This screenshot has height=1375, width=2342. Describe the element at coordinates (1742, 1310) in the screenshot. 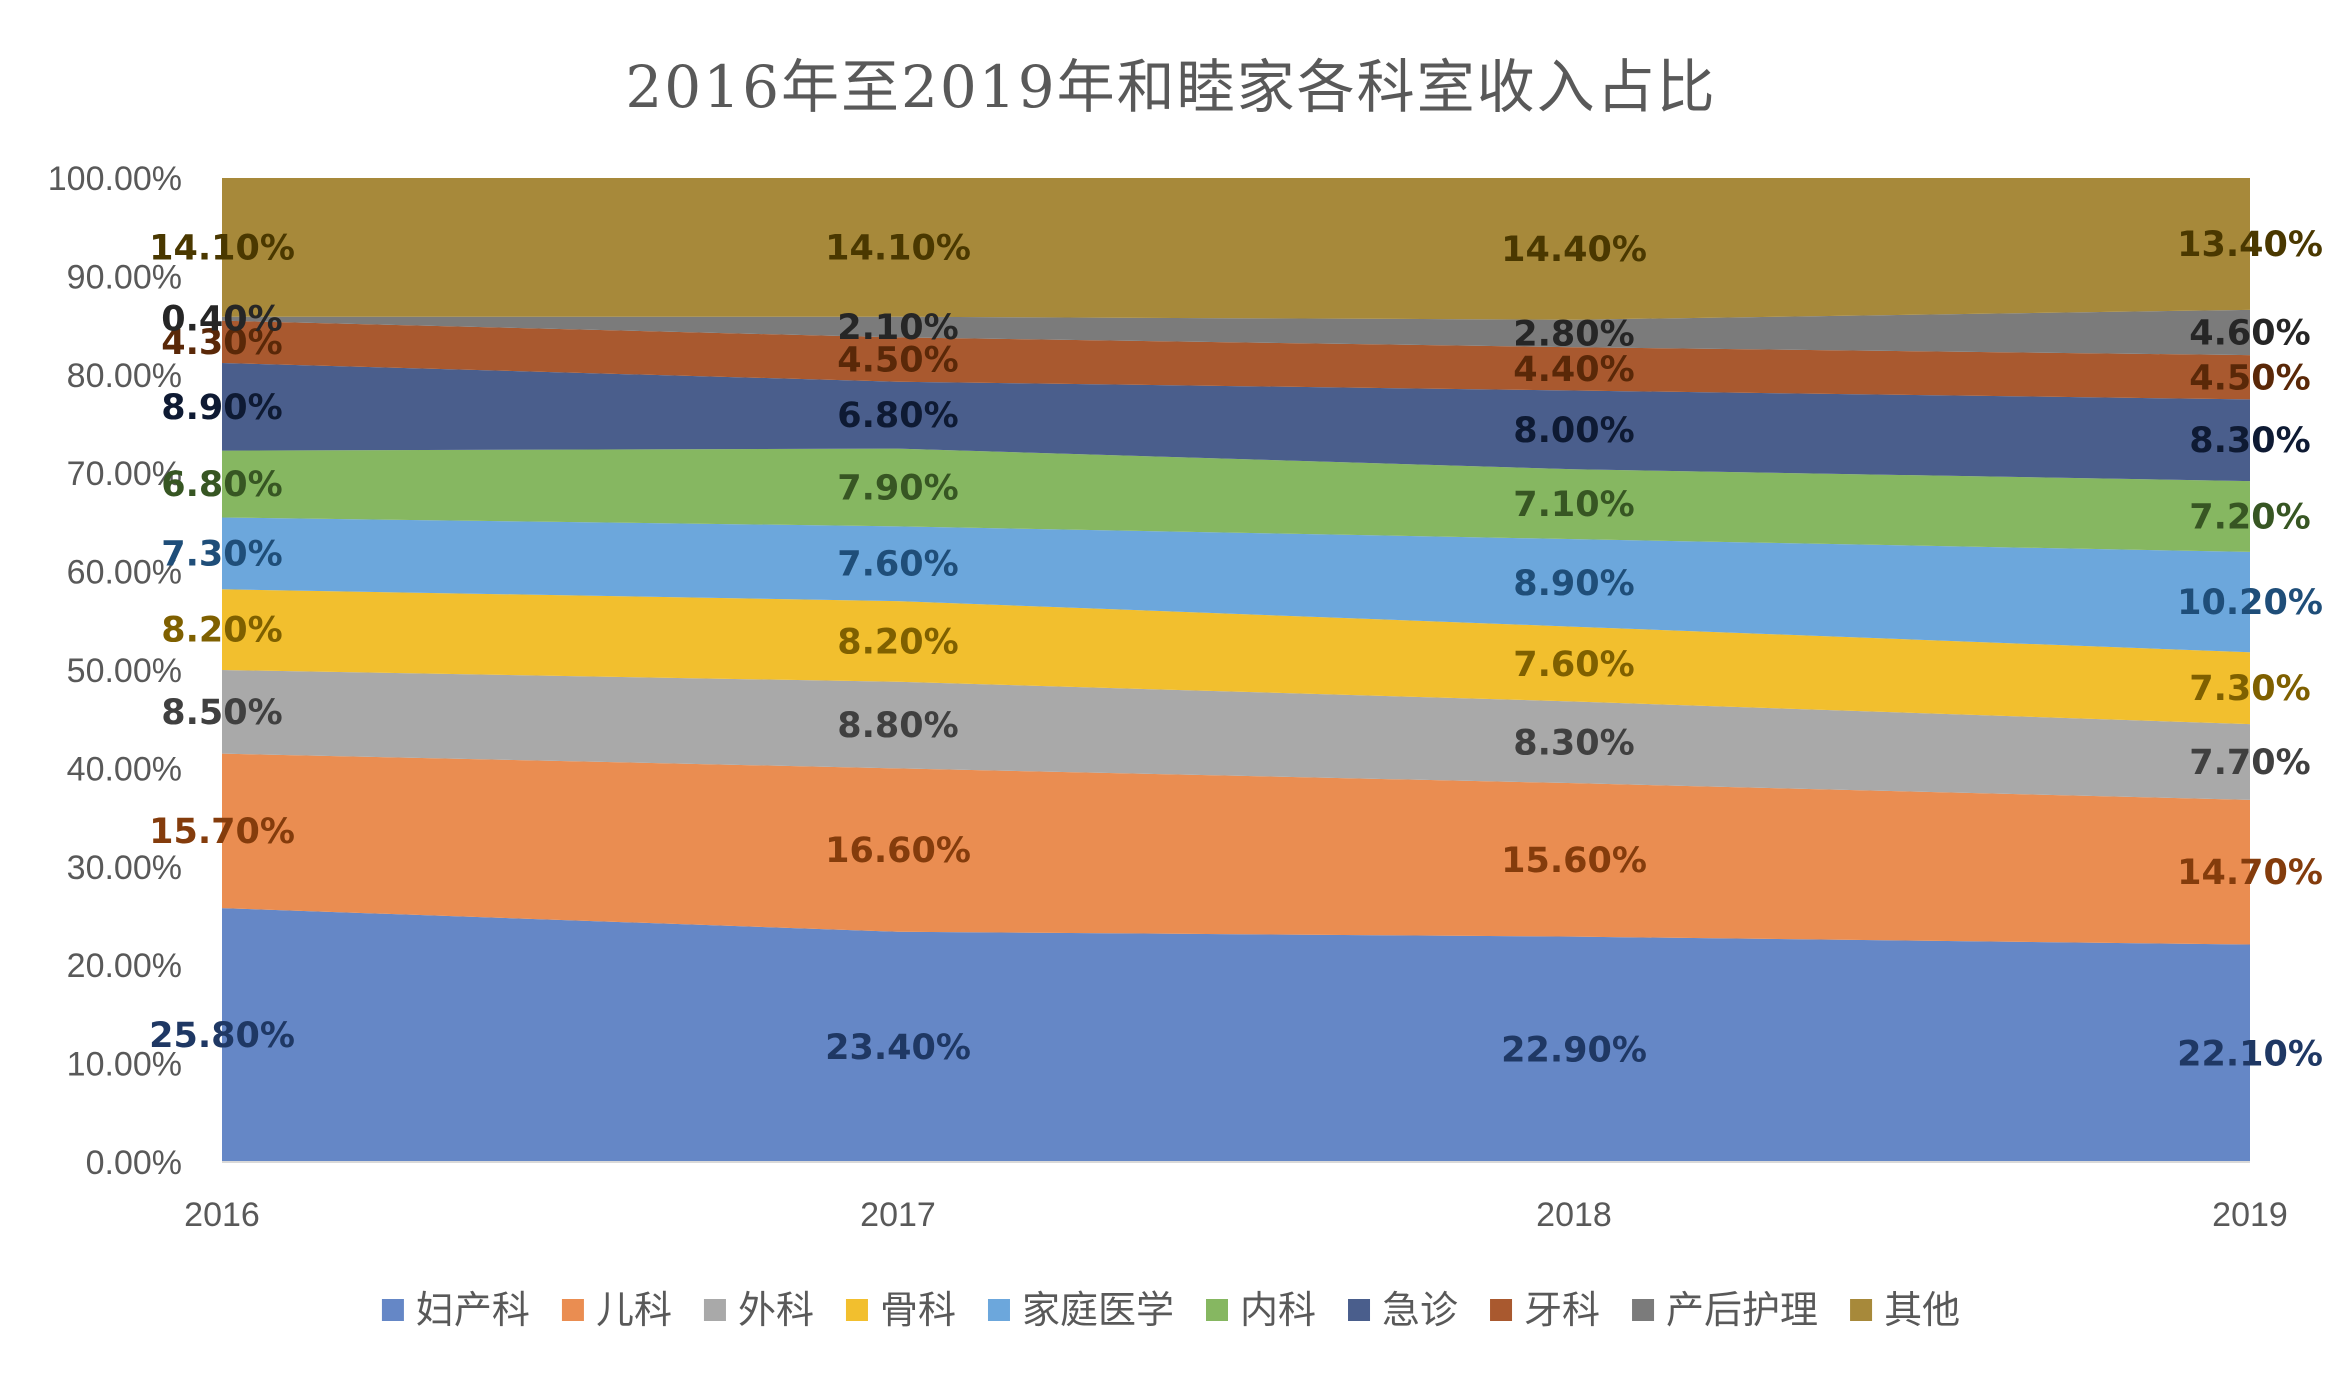

I see `legend-label: 产后护理` at that location.